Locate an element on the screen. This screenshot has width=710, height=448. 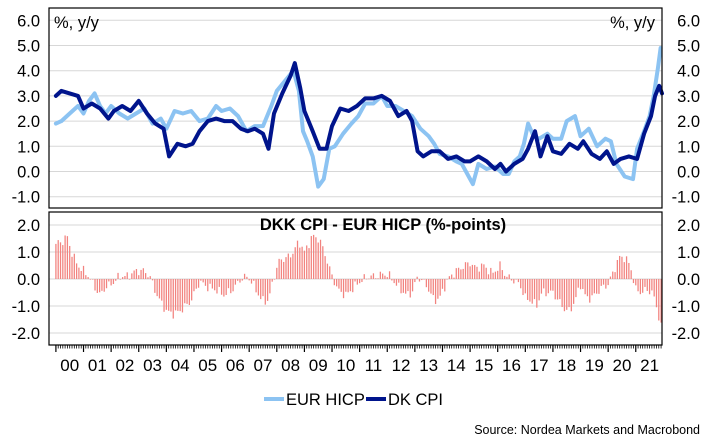
top-right-unit-label: %, y/y is located at coordinates (633, 23).